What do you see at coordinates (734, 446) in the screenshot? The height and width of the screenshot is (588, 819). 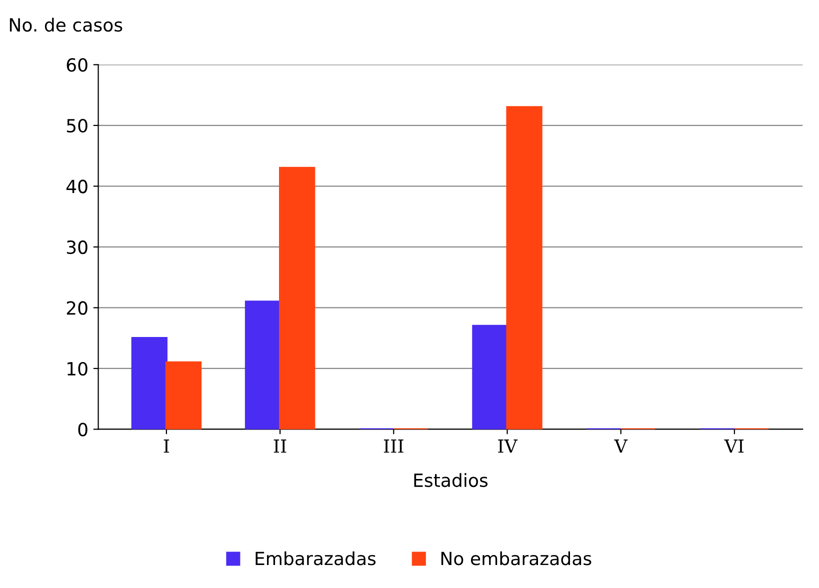 I see `x-tick-label: VI` at bounding box center [734, 446].